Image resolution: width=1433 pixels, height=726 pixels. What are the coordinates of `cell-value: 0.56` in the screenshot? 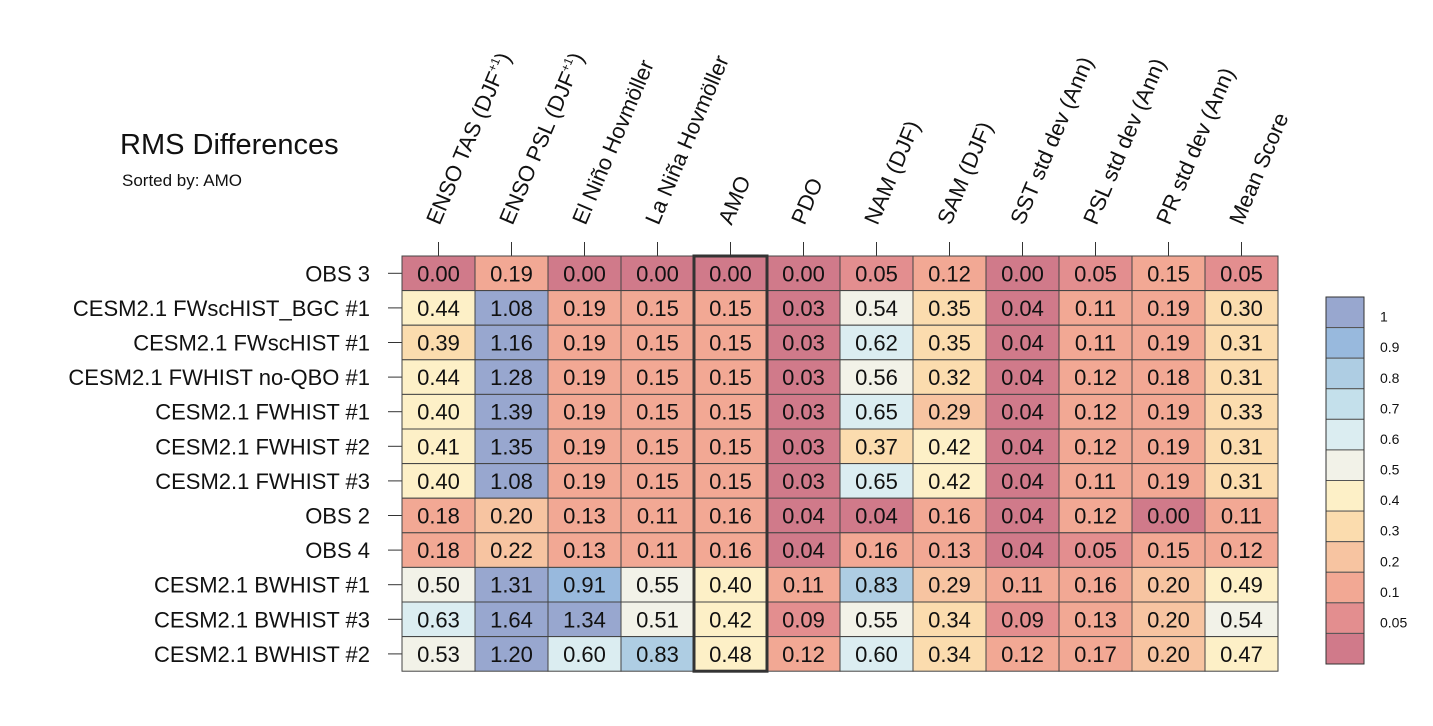 It's located at (876, 377).